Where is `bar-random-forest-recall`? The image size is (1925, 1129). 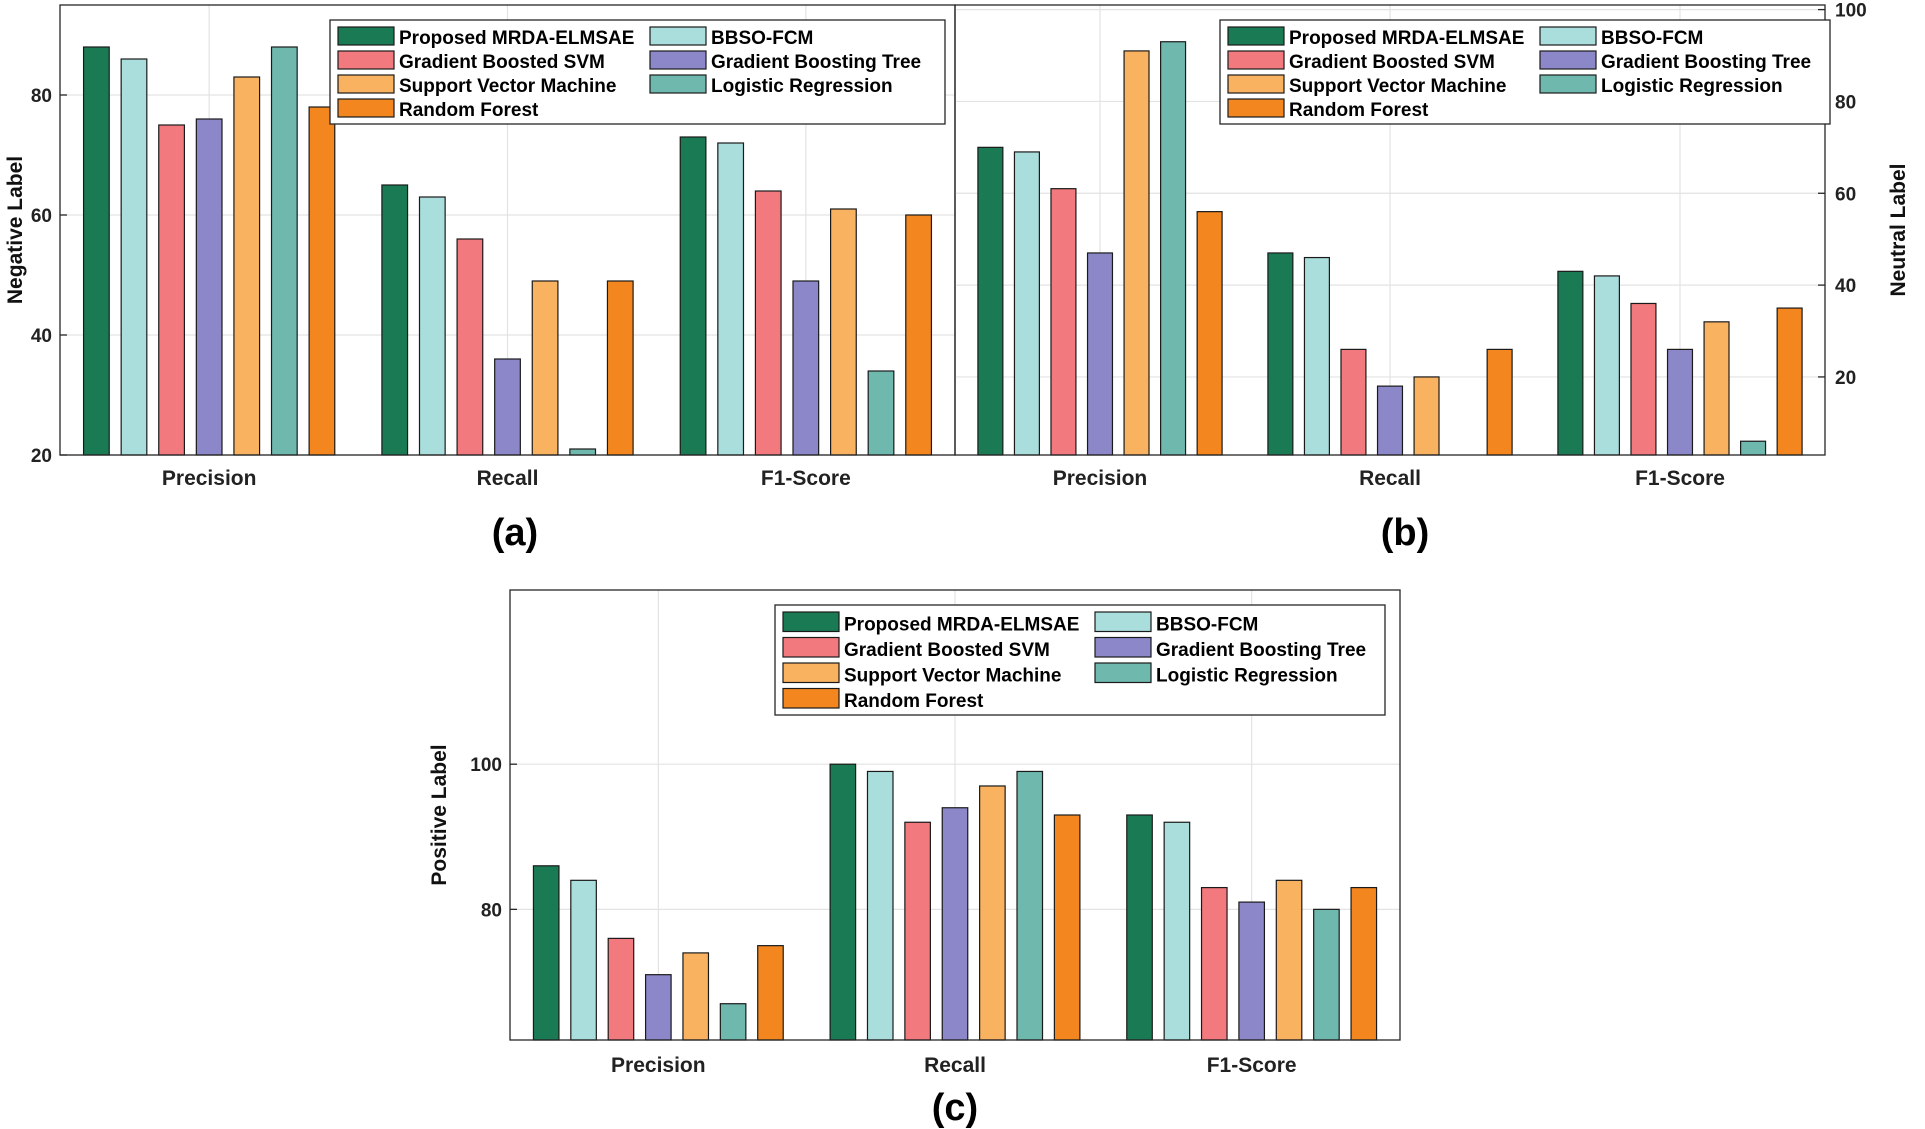
bar-random-forest-recall is located at coordinates (1499, 402).